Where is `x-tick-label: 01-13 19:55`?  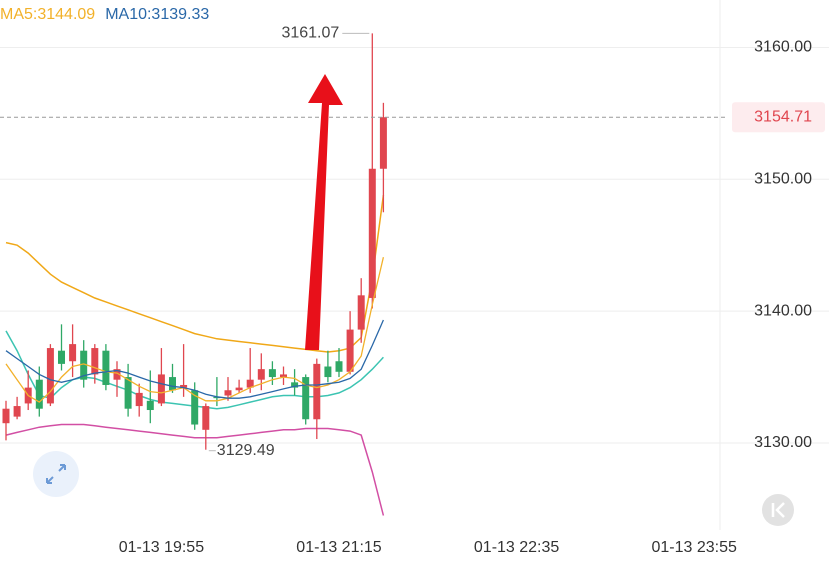 x-tick-label: 01-13 19:55 is located at coordinates (162, 547).